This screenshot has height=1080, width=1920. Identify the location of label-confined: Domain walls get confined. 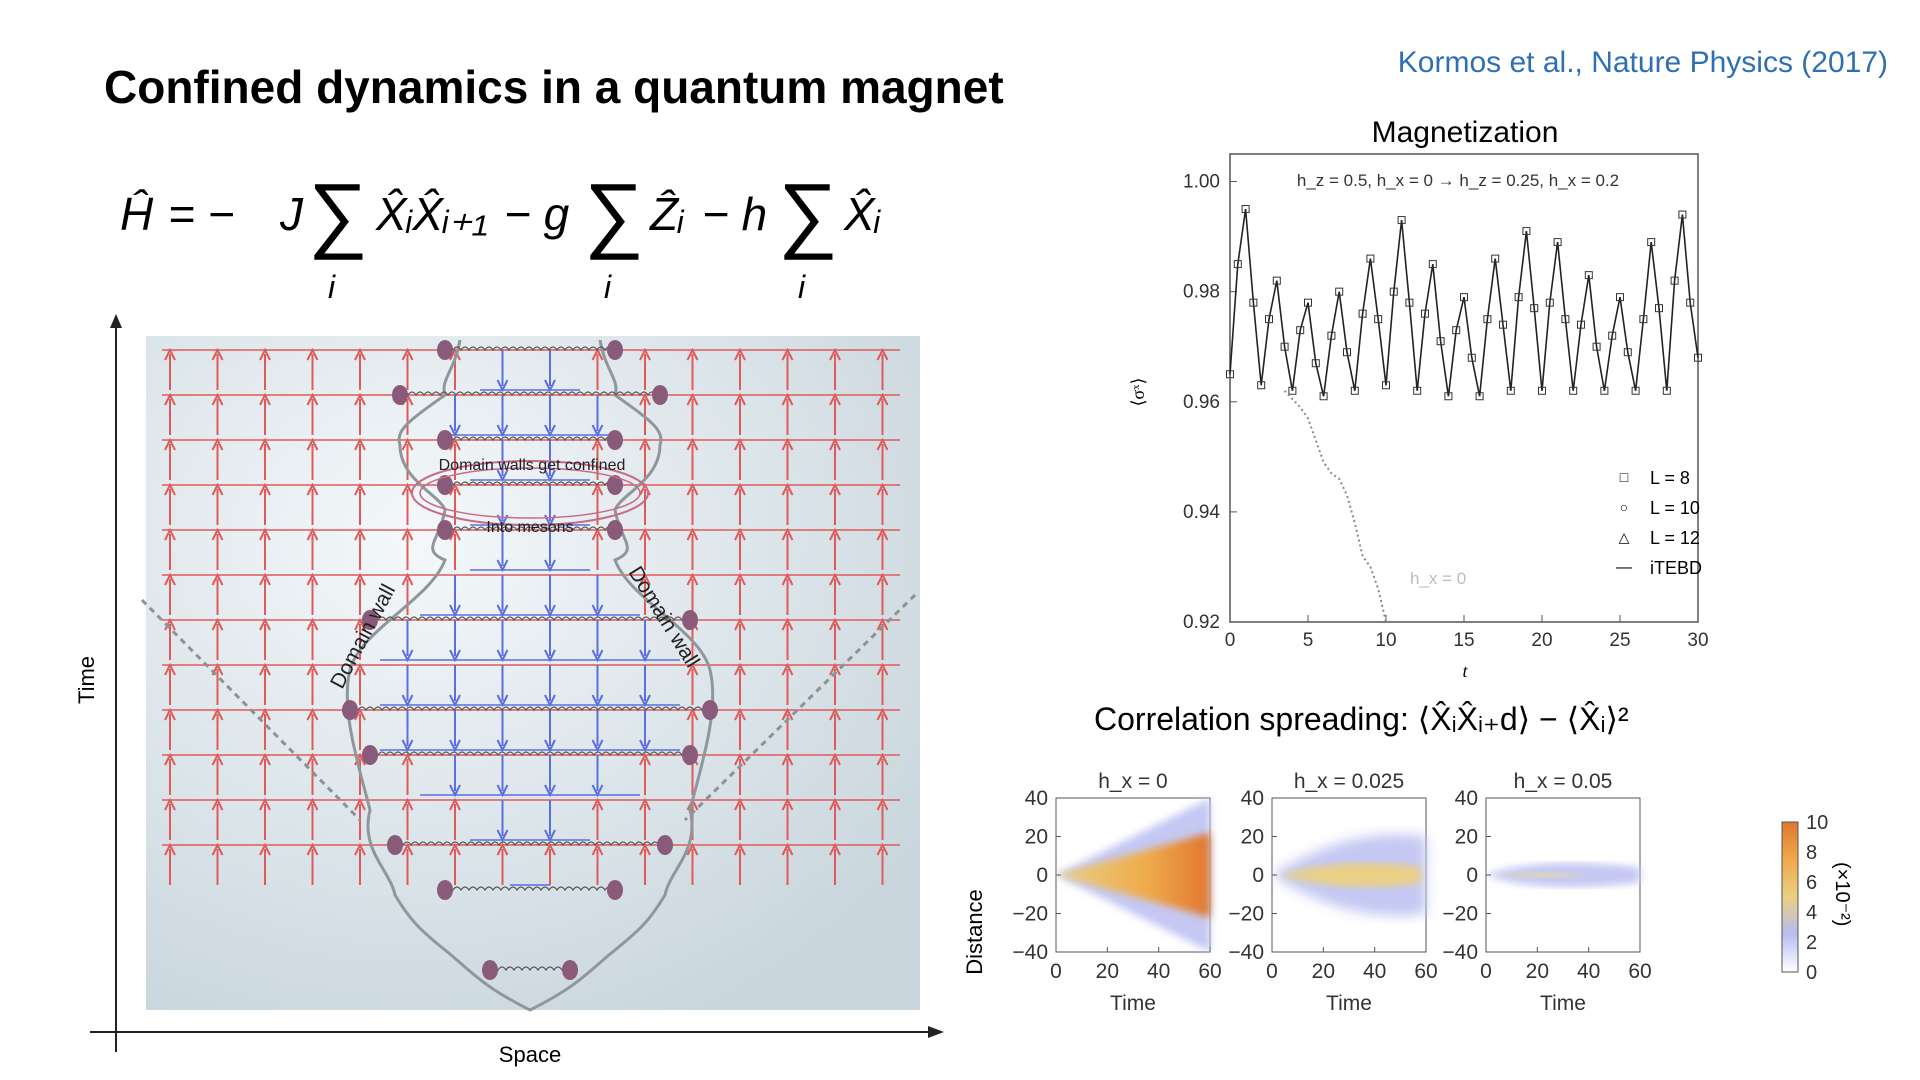
(532, 465).